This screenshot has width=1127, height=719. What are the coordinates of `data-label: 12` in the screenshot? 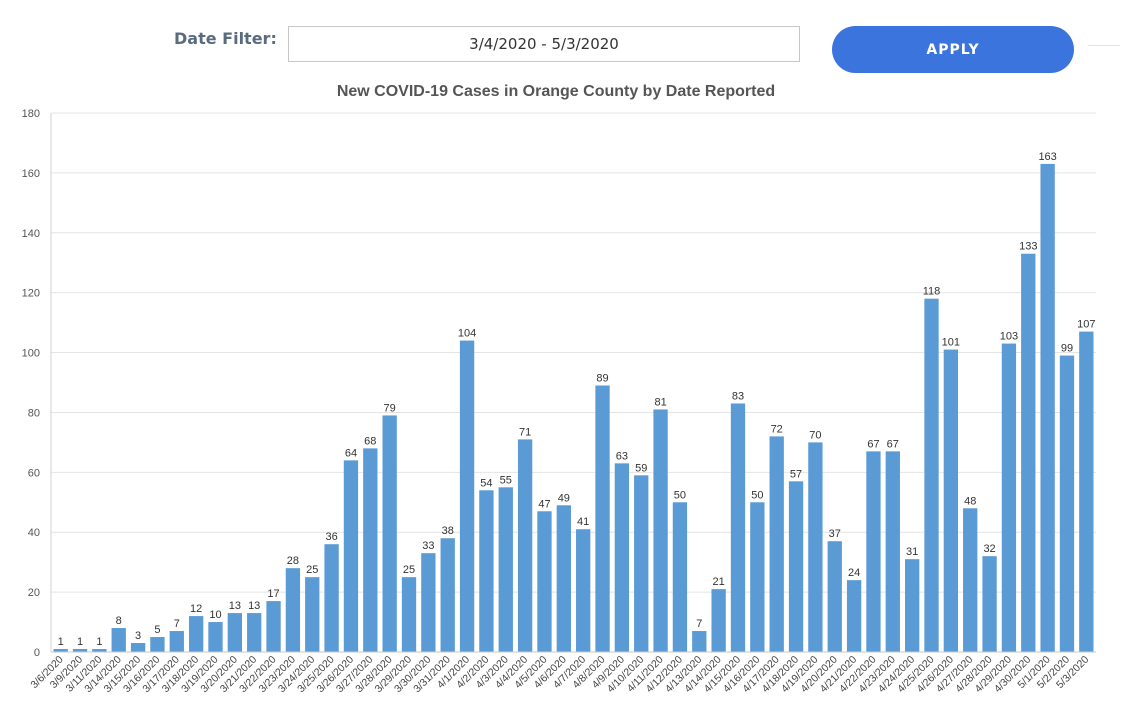 It's located at (196, 609).